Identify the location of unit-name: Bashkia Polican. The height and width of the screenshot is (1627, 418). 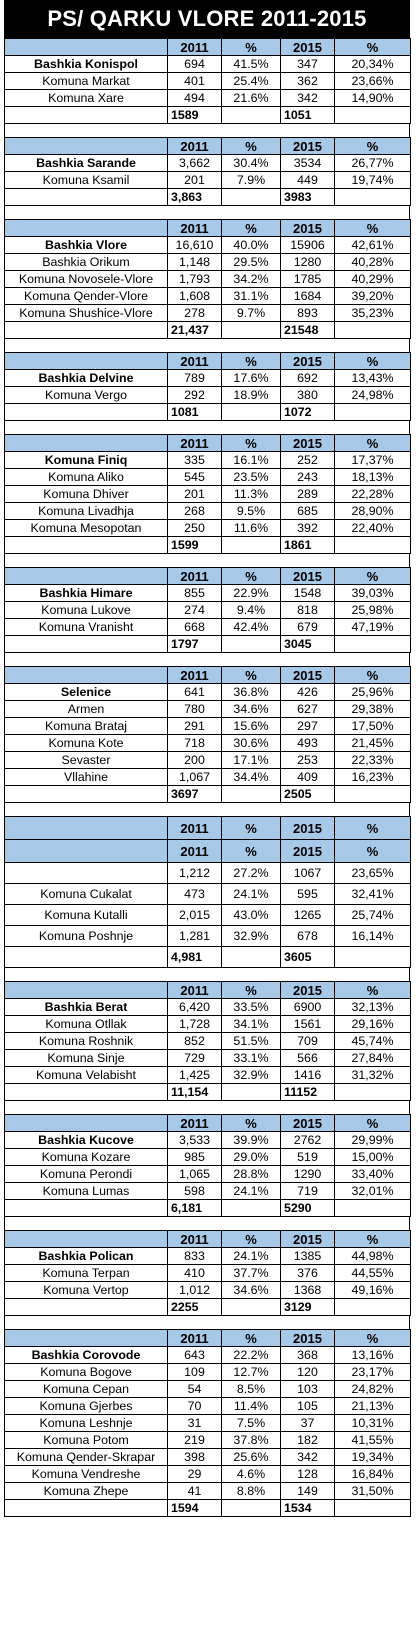
(86, 1256).